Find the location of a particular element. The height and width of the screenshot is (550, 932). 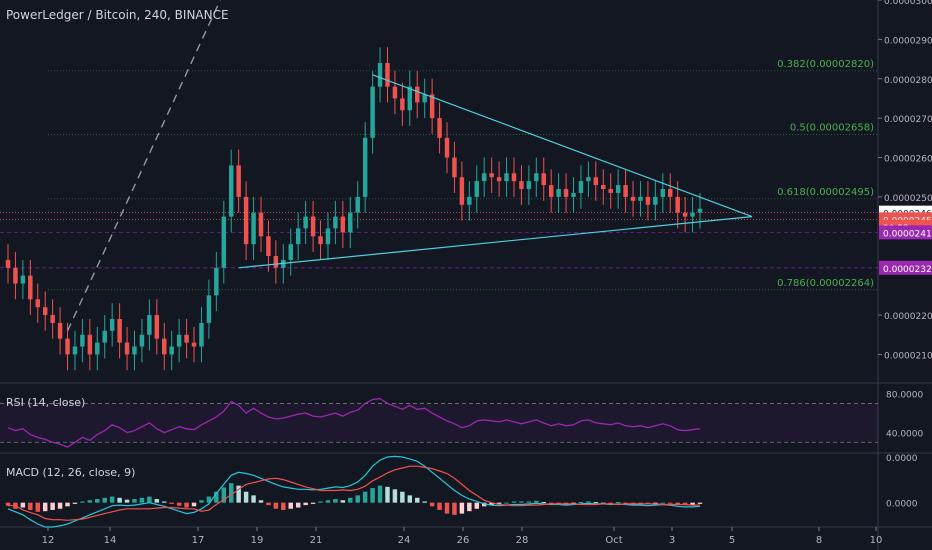

rsi-band is located at coordinates (439, 423).